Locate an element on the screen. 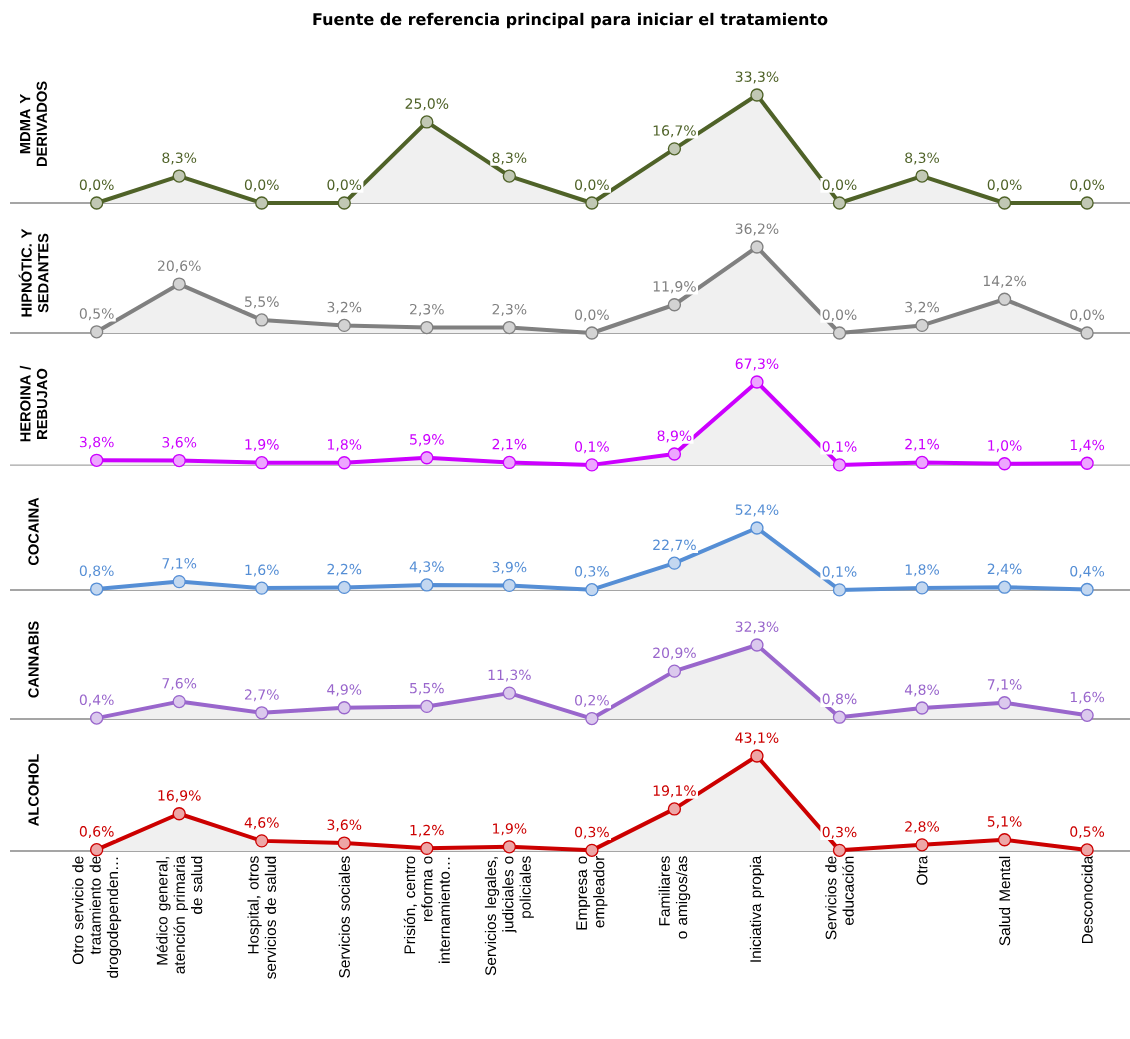  data-label: 67,3% is located at coordinates (757, 364).